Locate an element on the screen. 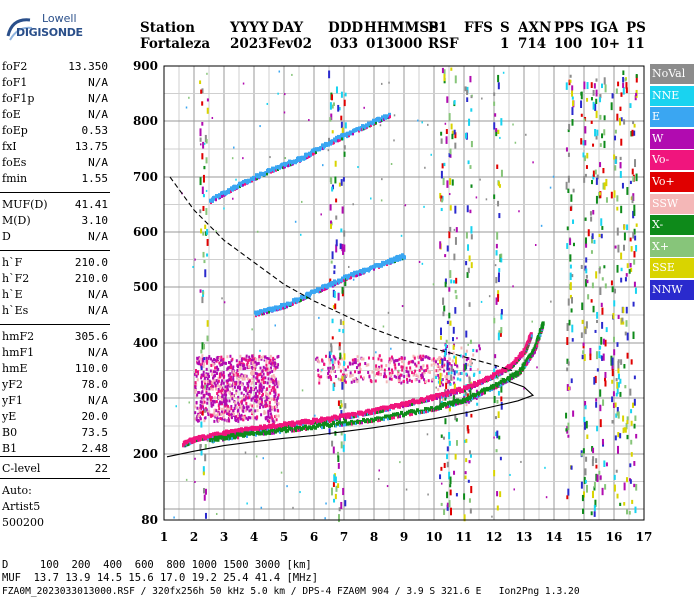  param-value: 22 is located at coordinates (101, 468).